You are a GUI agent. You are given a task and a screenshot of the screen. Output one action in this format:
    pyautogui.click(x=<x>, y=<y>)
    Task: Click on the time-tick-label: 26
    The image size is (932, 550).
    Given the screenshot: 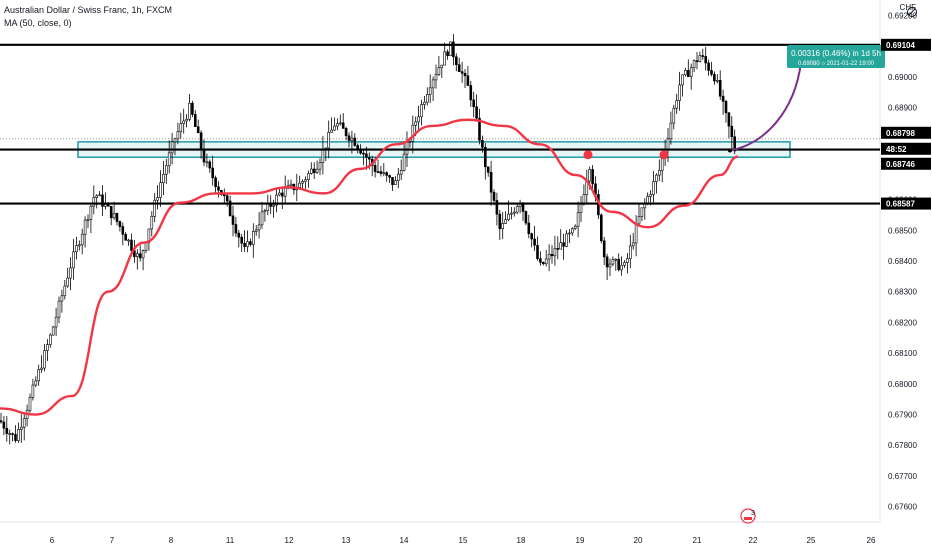 What is the action you would take?
    pyautogui.click(x=871, y=540)
    